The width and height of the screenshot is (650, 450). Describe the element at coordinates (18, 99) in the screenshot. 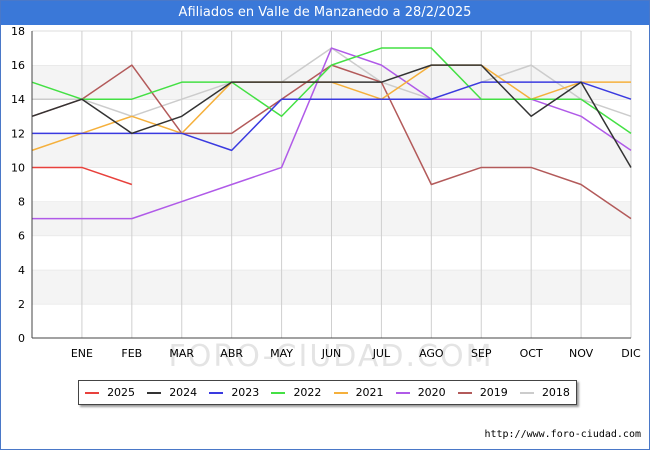

I see `y-tick-label: 14` at that location.